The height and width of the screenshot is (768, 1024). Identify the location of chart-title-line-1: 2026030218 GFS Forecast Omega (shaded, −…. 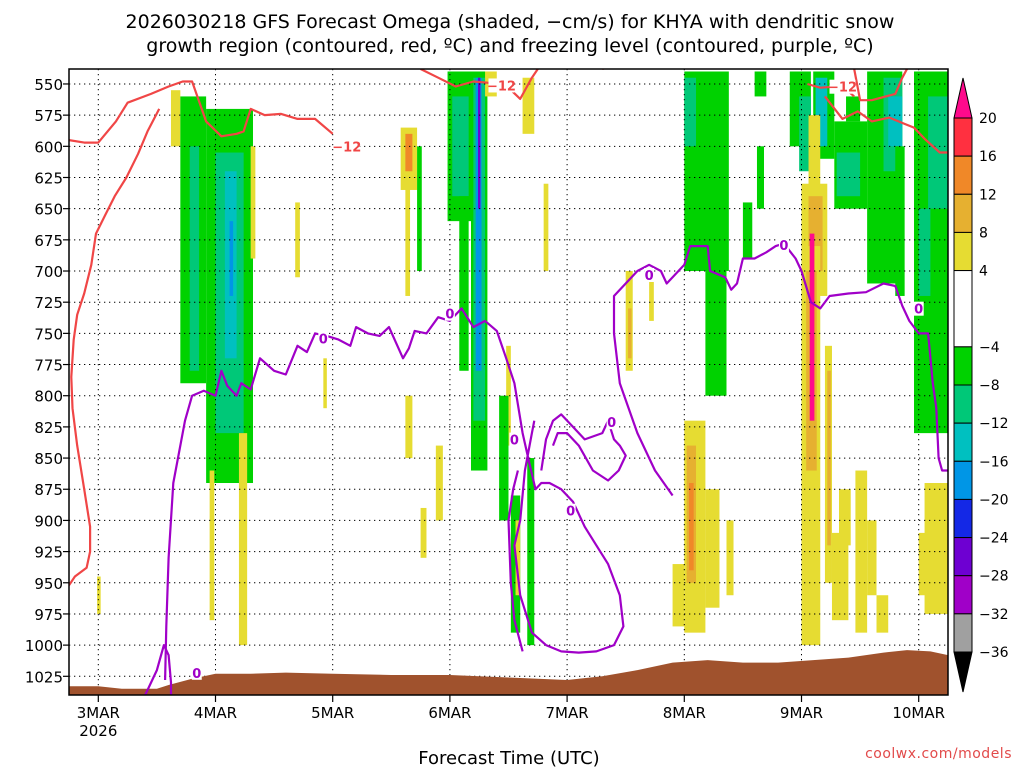
(510, 22).